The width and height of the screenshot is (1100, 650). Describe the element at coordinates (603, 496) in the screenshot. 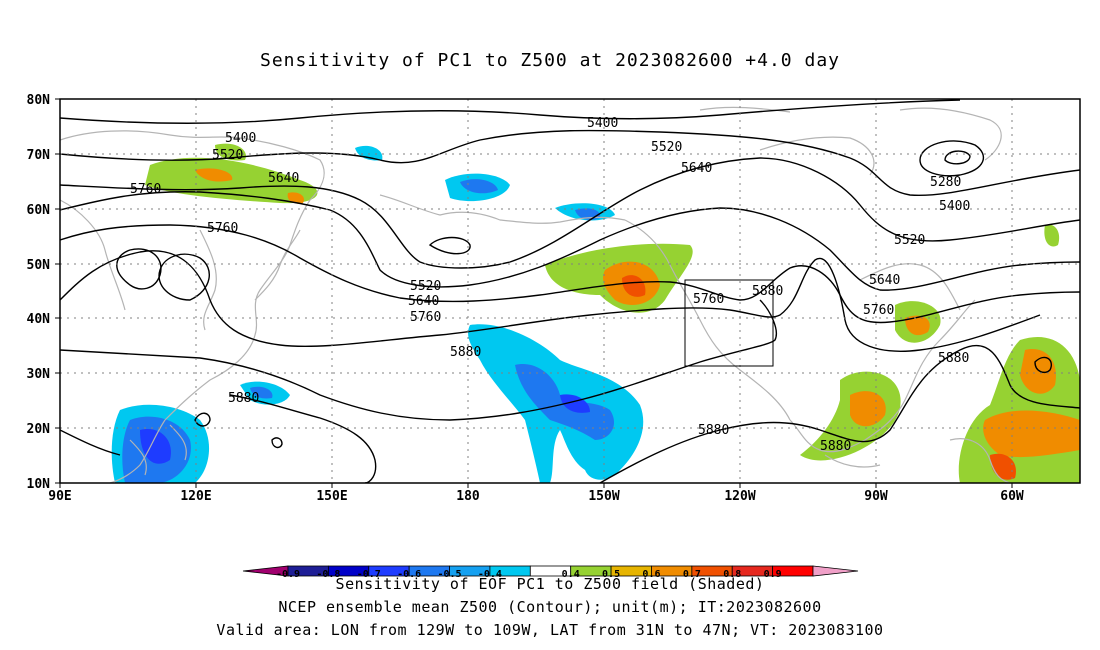

I see `lon-label-150w: 150W` at that location.